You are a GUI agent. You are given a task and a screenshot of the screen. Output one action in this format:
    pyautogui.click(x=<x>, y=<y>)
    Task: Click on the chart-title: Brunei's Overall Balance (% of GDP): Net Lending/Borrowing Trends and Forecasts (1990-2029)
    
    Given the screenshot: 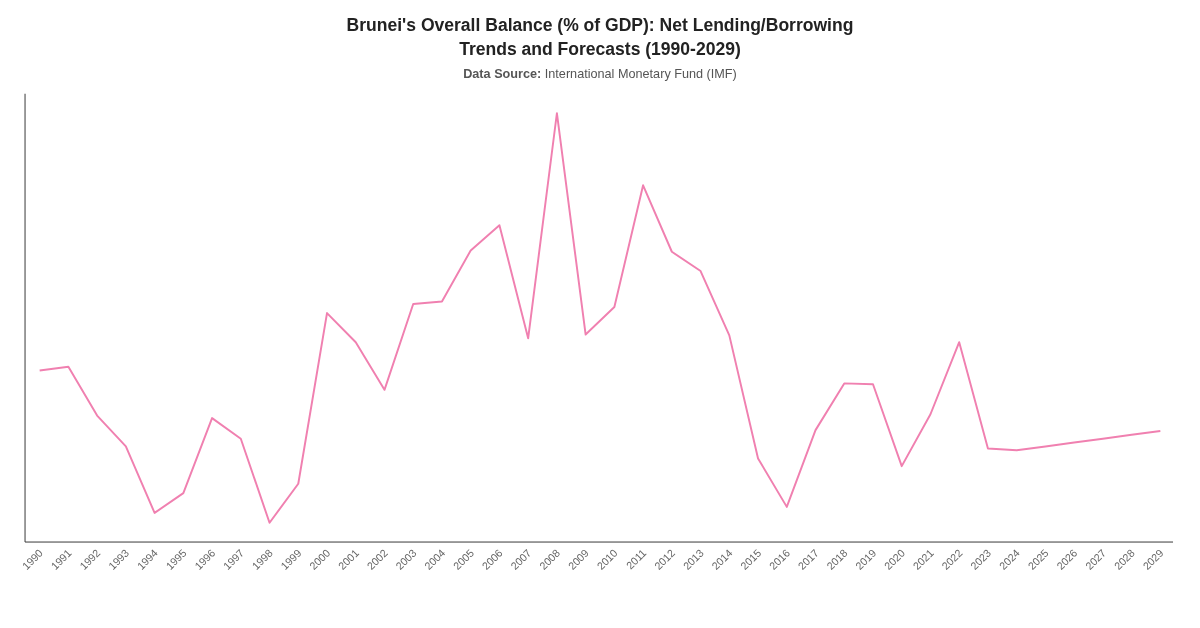 What is the action you would take?
    pyautogui.click(x=600, y=37)
    